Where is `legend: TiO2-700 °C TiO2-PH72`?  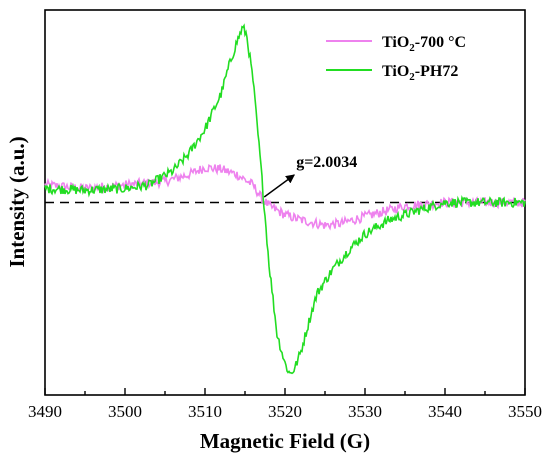
legend: TiO2-700 °C TiO2-PH72 is located at coordinates (396, 58).